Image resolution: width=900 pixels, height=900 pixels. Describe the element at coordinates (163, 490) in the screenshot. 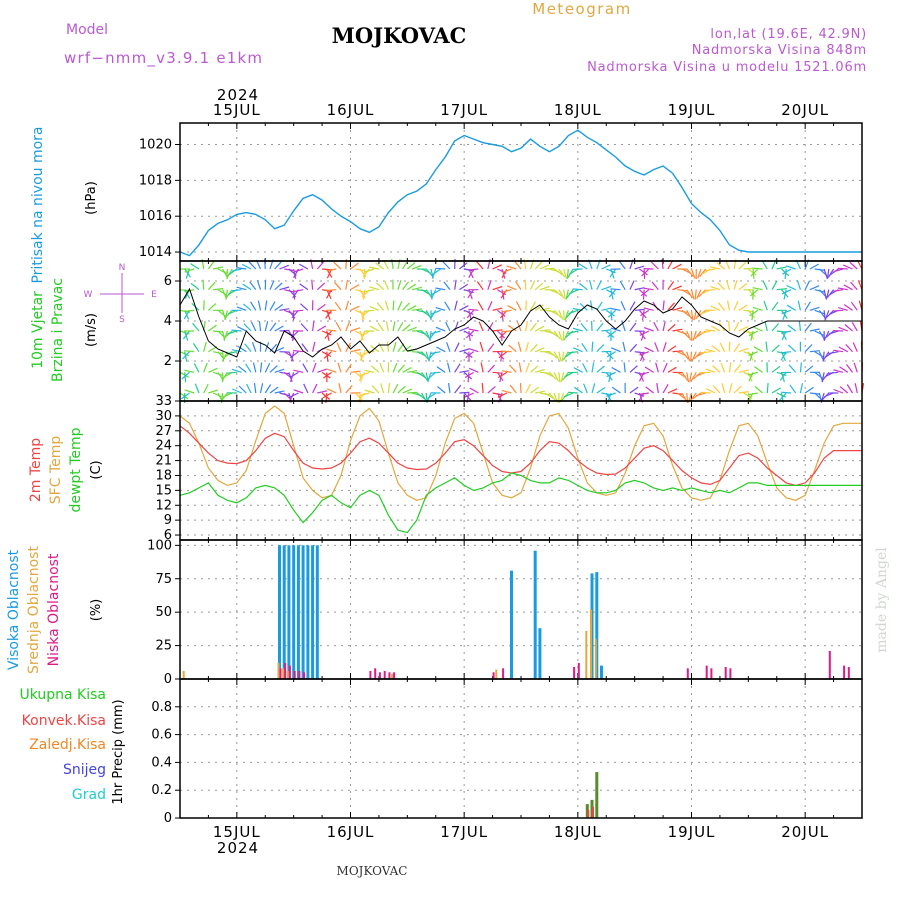

I see `y-tick-label: 15` at that location.